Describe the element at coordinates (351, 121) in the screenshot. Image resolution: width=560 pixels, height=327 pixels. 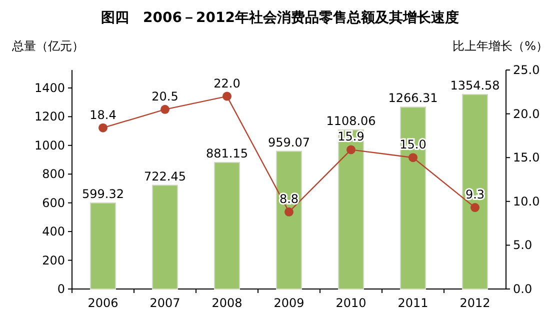
I see `data-label: 1108.06` at that location.